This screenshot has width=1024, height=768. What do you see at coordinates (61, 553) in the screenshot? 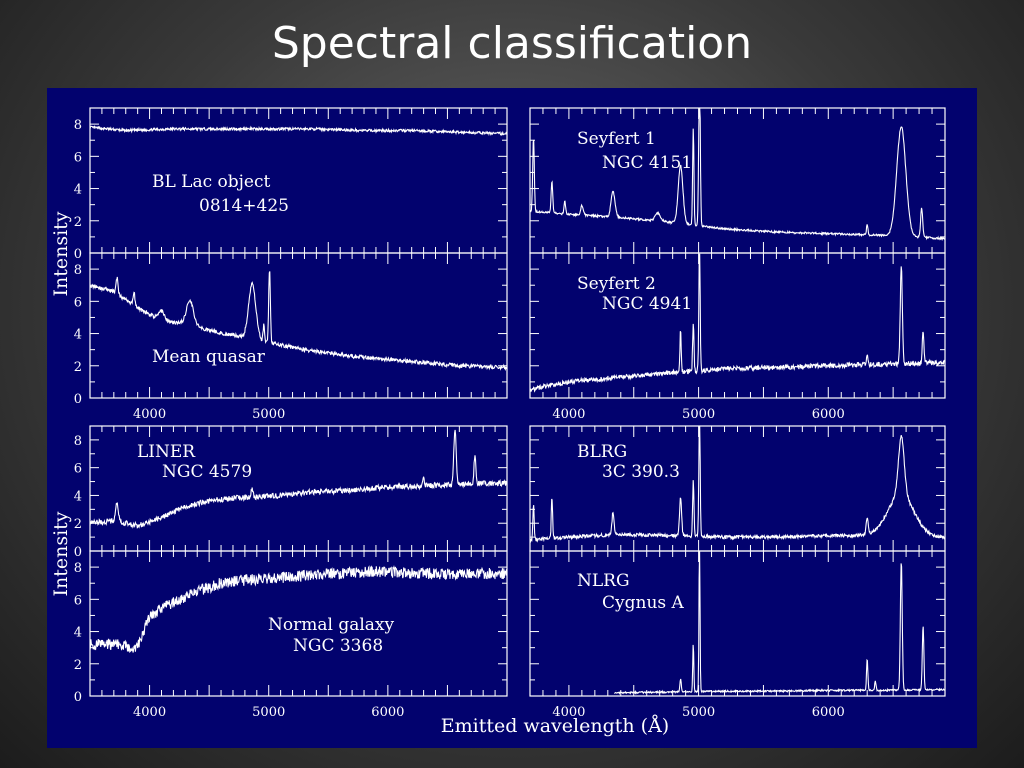
I see `y-axis-label-bottom: Intensity` at bounding box center [61, 553].